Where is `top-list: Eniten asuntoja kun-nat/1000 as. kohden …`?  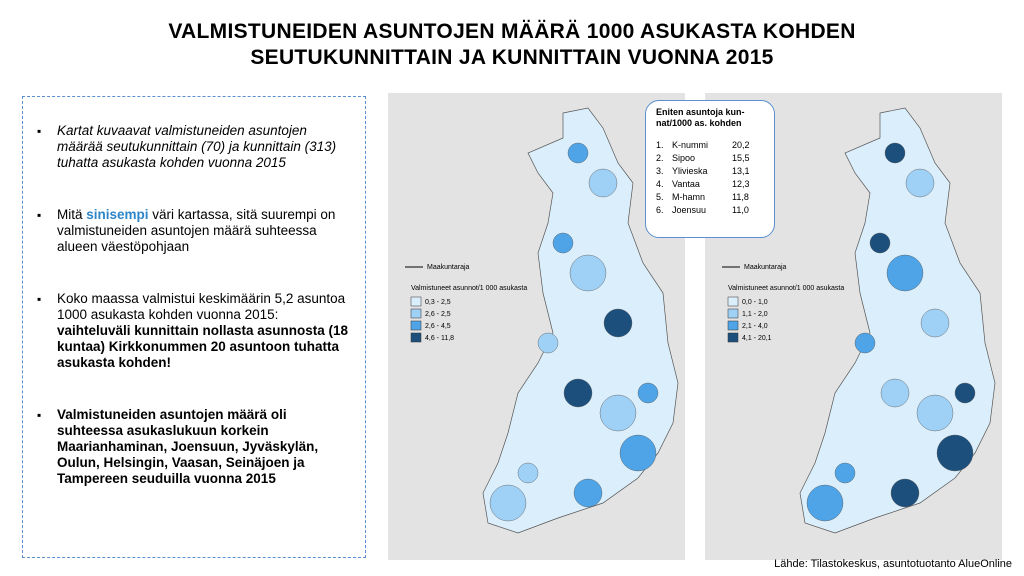 top-list: Eniten asuntoja kun-nat/1000 as. kohden … is located at coordinates (710, 169).